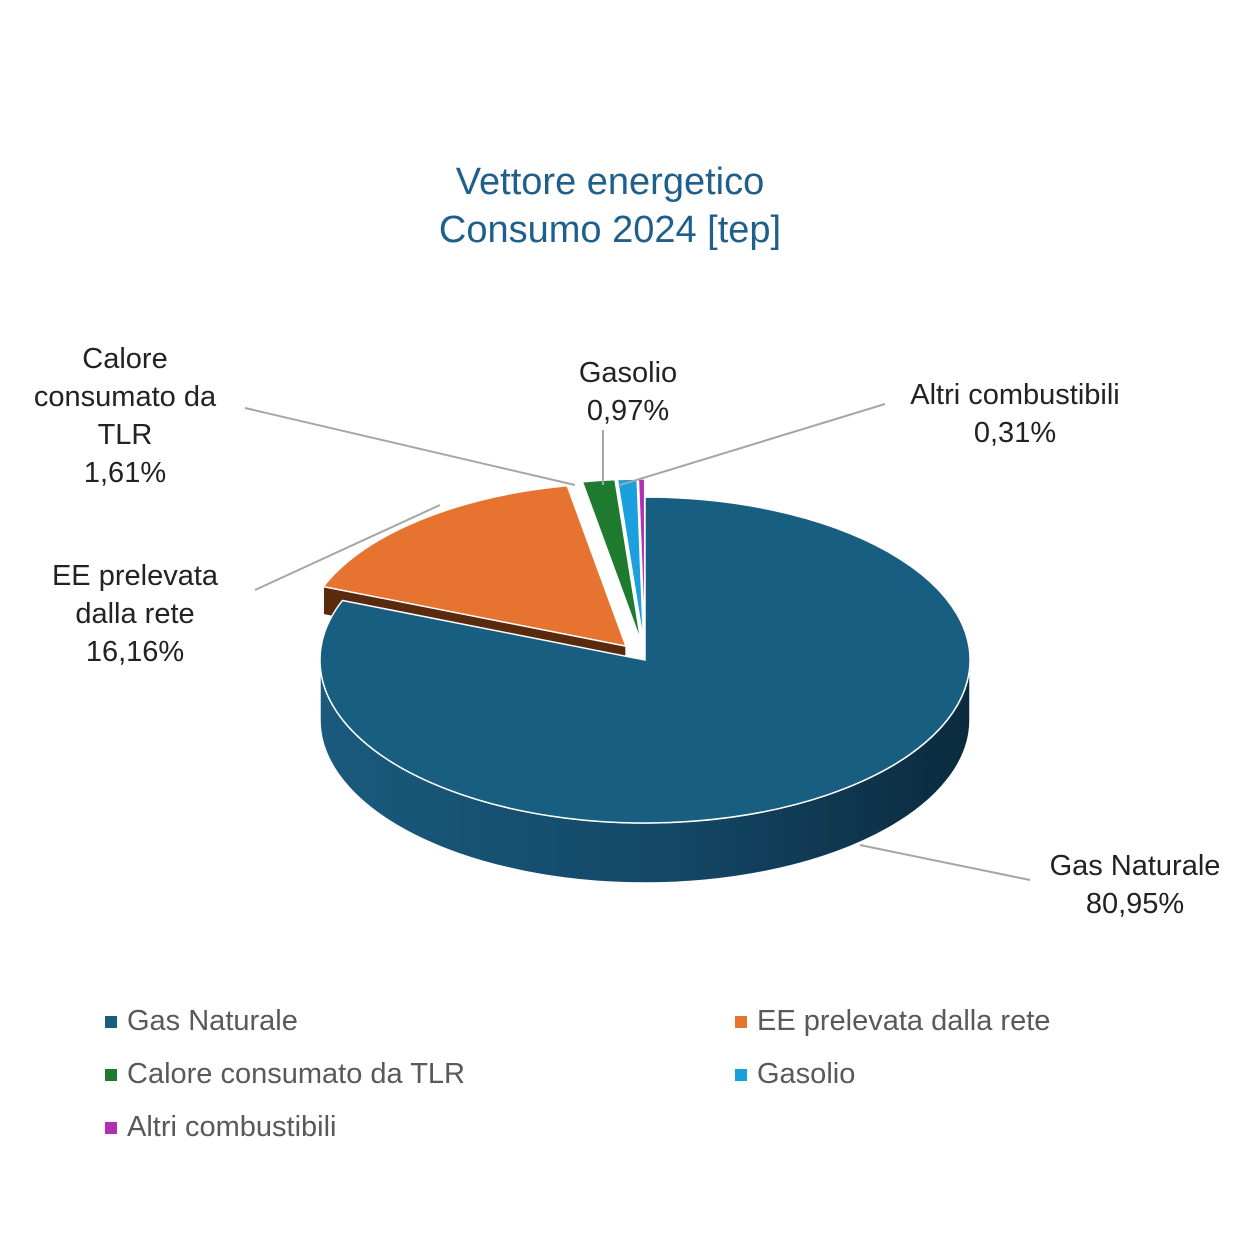 The width and height of the screenshot is (1260, 1260). What do you see at coordinates (628, 411) in the screenshot?
I see `data-label-3-1: 0,97%` at bounding box center [628, 411].